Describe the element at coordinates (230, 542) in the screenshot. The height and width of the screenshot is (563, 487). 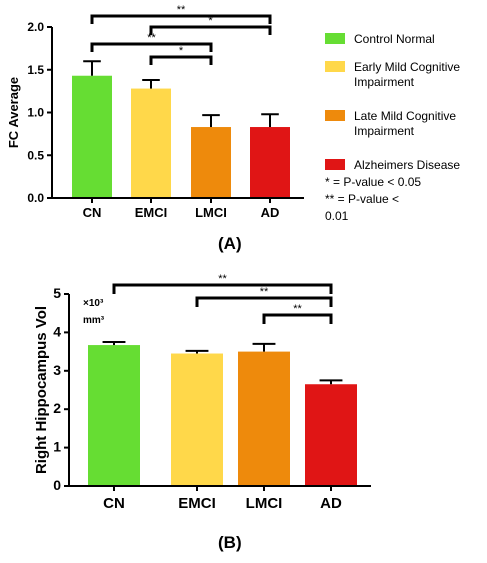
I see `panel-label: (B)` at that location.